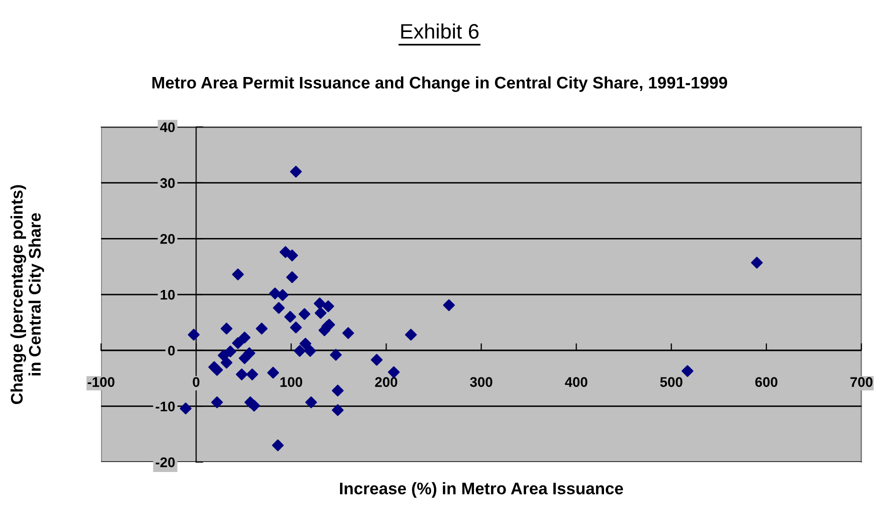 The width and height of the screenshot is (879, 510). I want to click on x-tick-label: 200, so click(386, 382).